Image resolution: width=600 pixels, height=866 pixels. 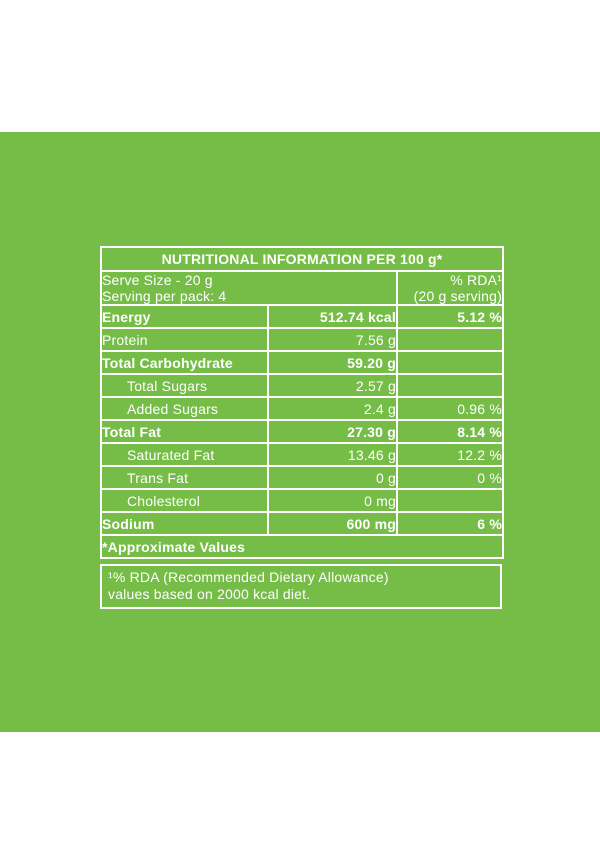 I want to click on nutrient-row-saturated-fat: Saturated Fat 13.46 g 12.2 %, so click(x=302, y=454).